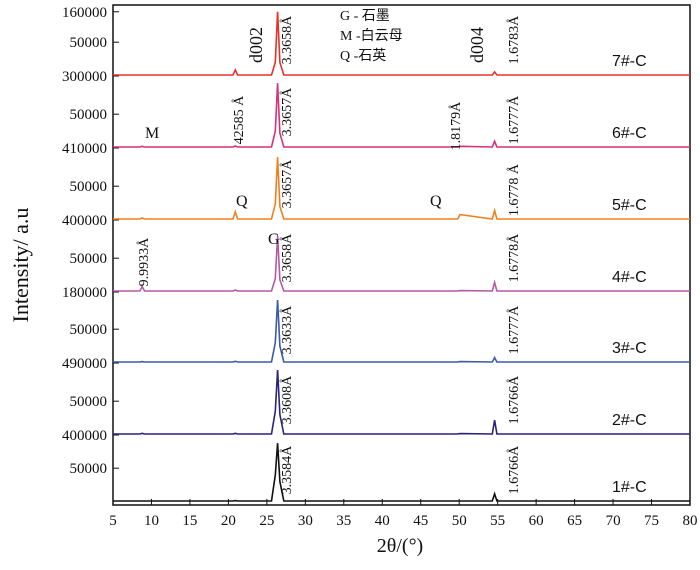  What do you see at coordinates (514, 40) in the screenshot?
I see `annotation: 1.6783Å` at bounding box center [514, 40].